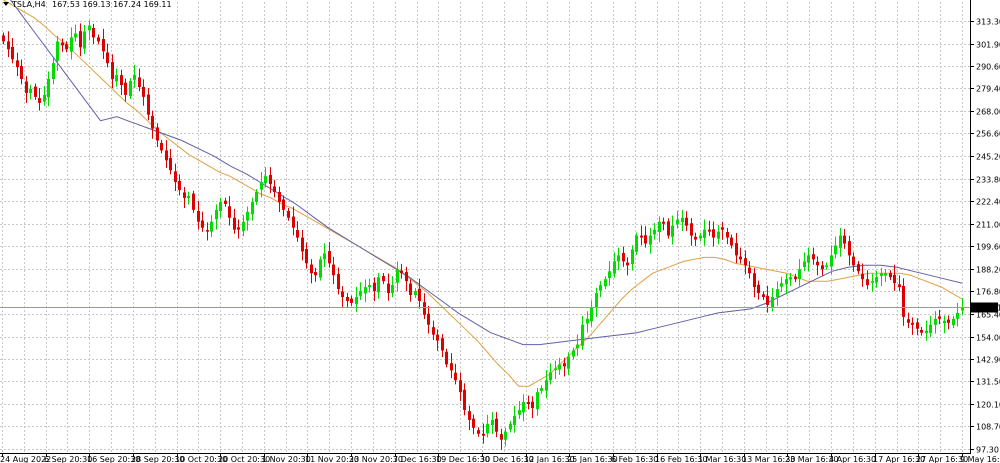  Describe the element at coordinates (899, 459) in the screenshot. I see `x-tick-label: 17 Apr 16:30` at that location.